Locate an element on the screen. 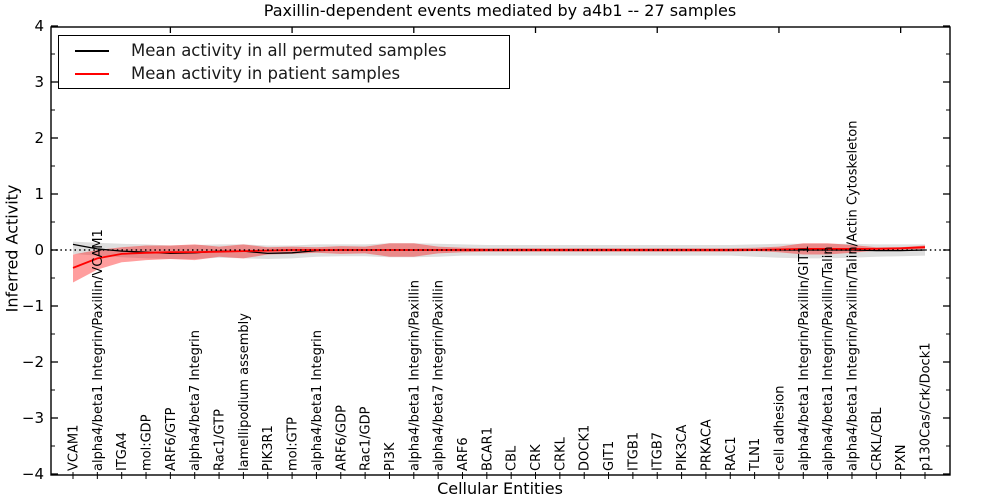  y-axis-label: Inferred Activity is located at coordinates (12, 248).